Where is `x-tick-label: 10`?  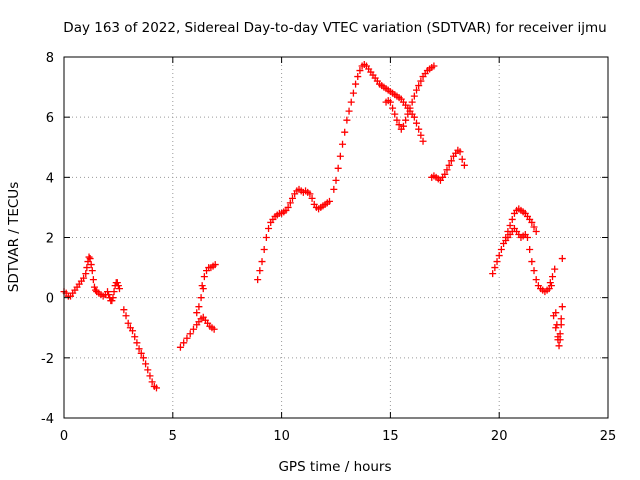
x-tick-label: 10 is located at coordinates (281, 436).